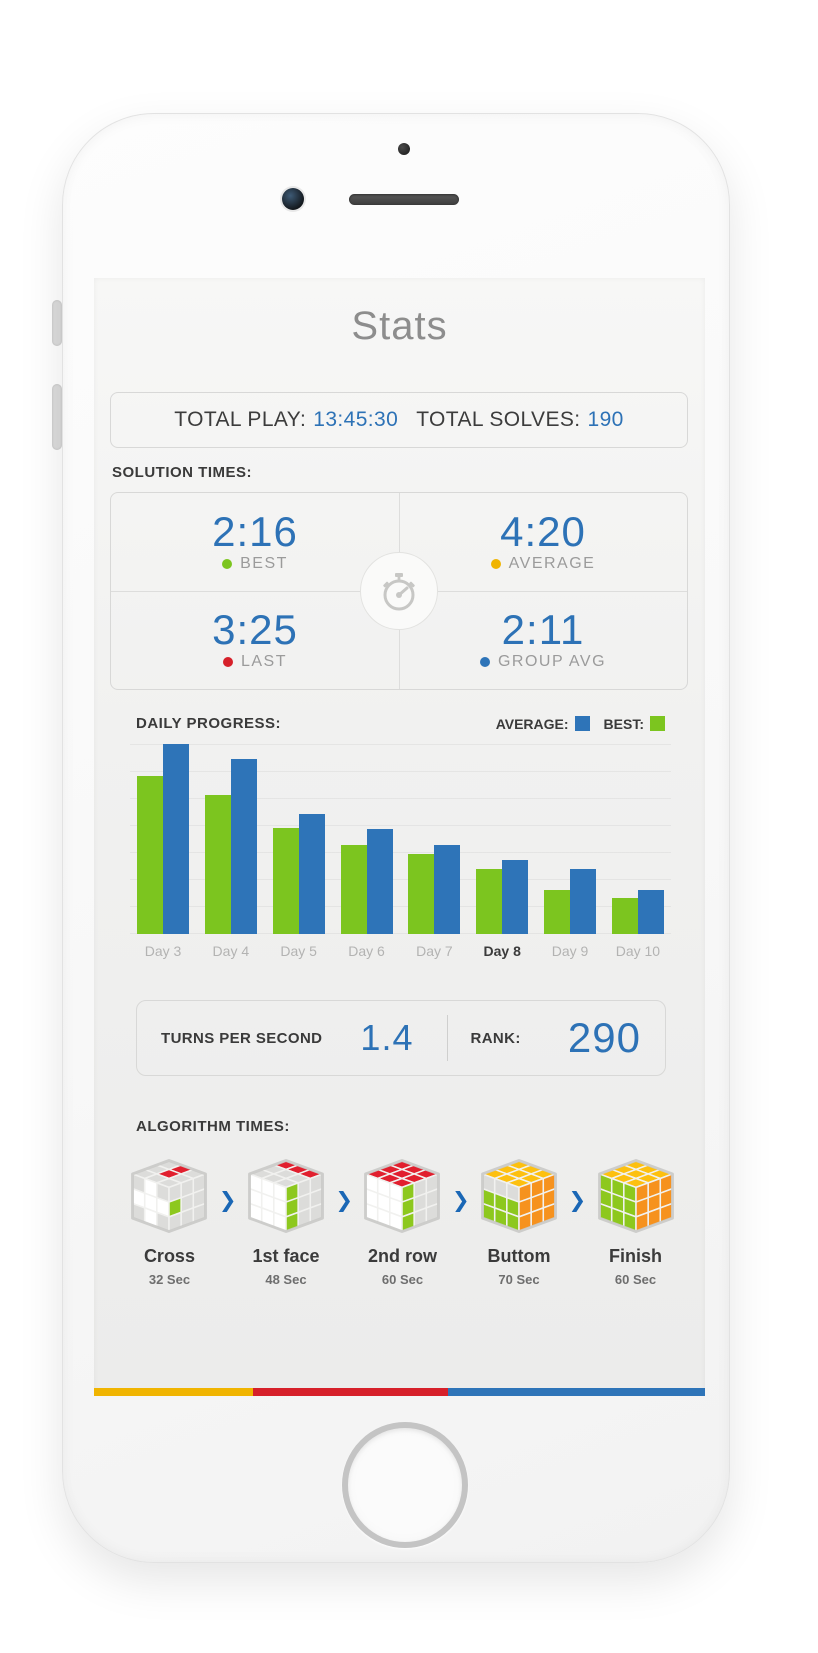 This screenshot has width=818, height=1653. I want to click on tps-label: TURNS PER SECOND, so click(242, 1038).